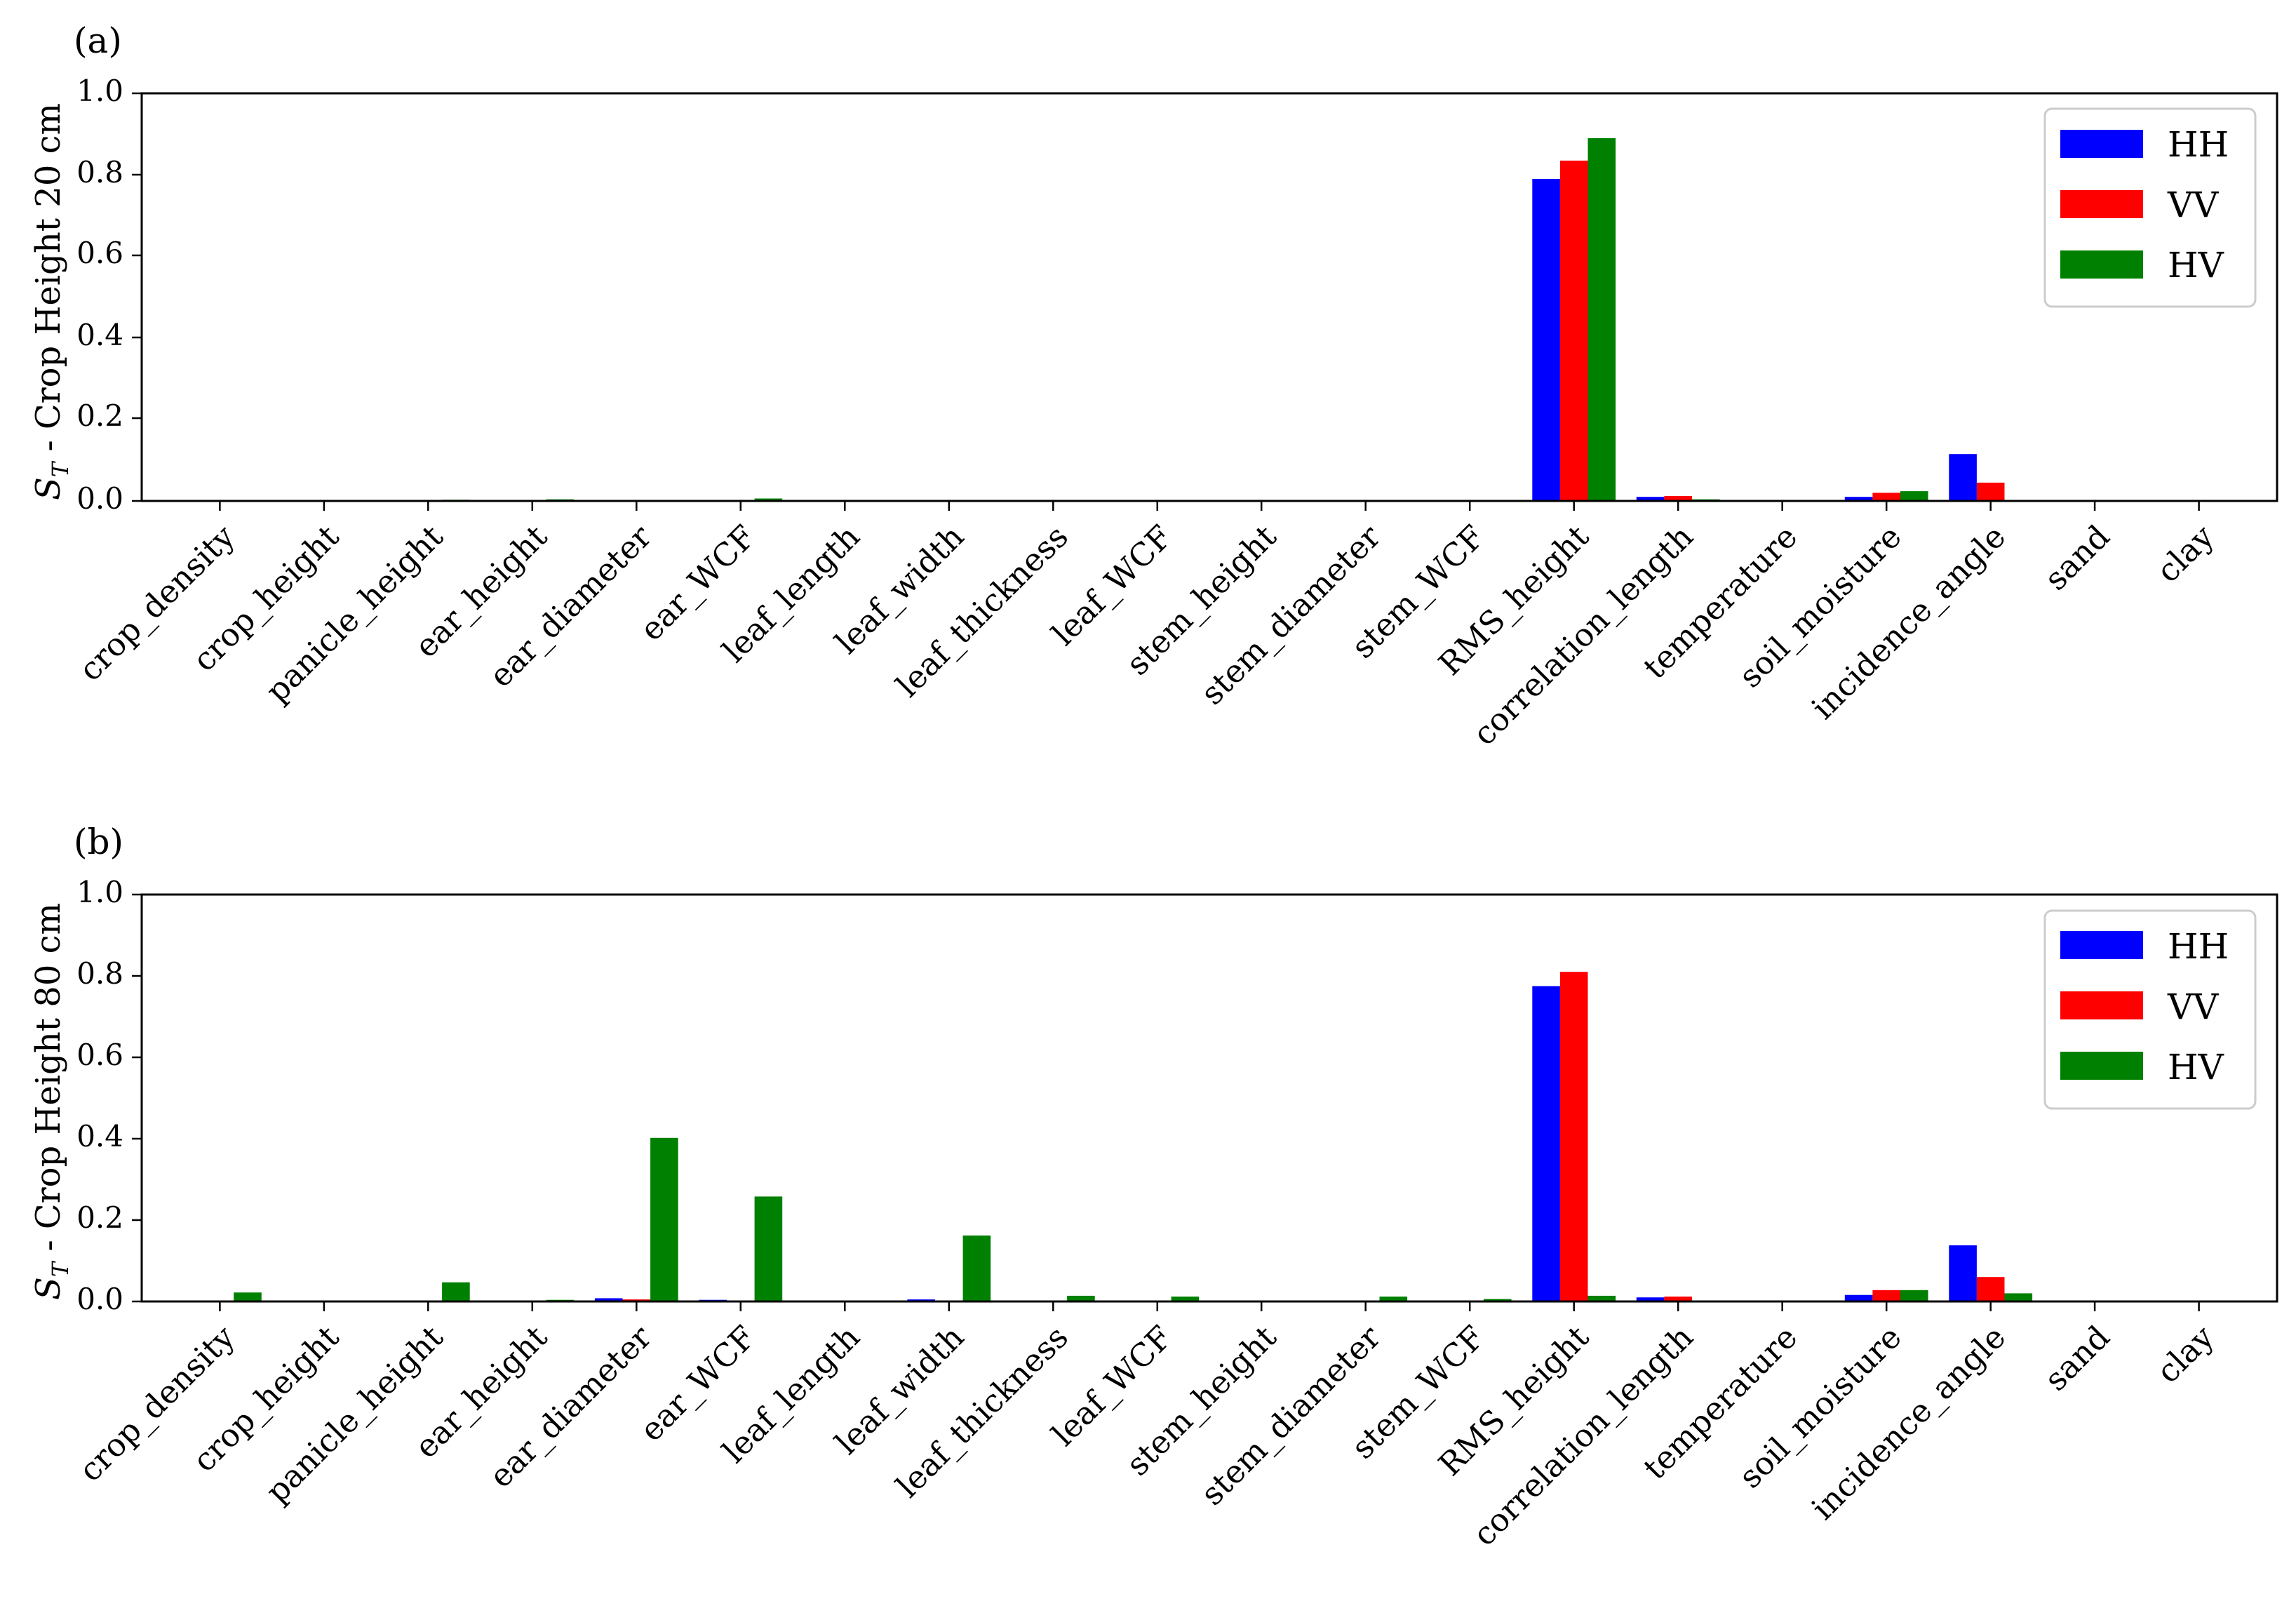  What do you see at coordinates (1393, 1299) in the screenshot?
I see `bar-hv-stem_diameter` at bounding box center [1393, 1299].